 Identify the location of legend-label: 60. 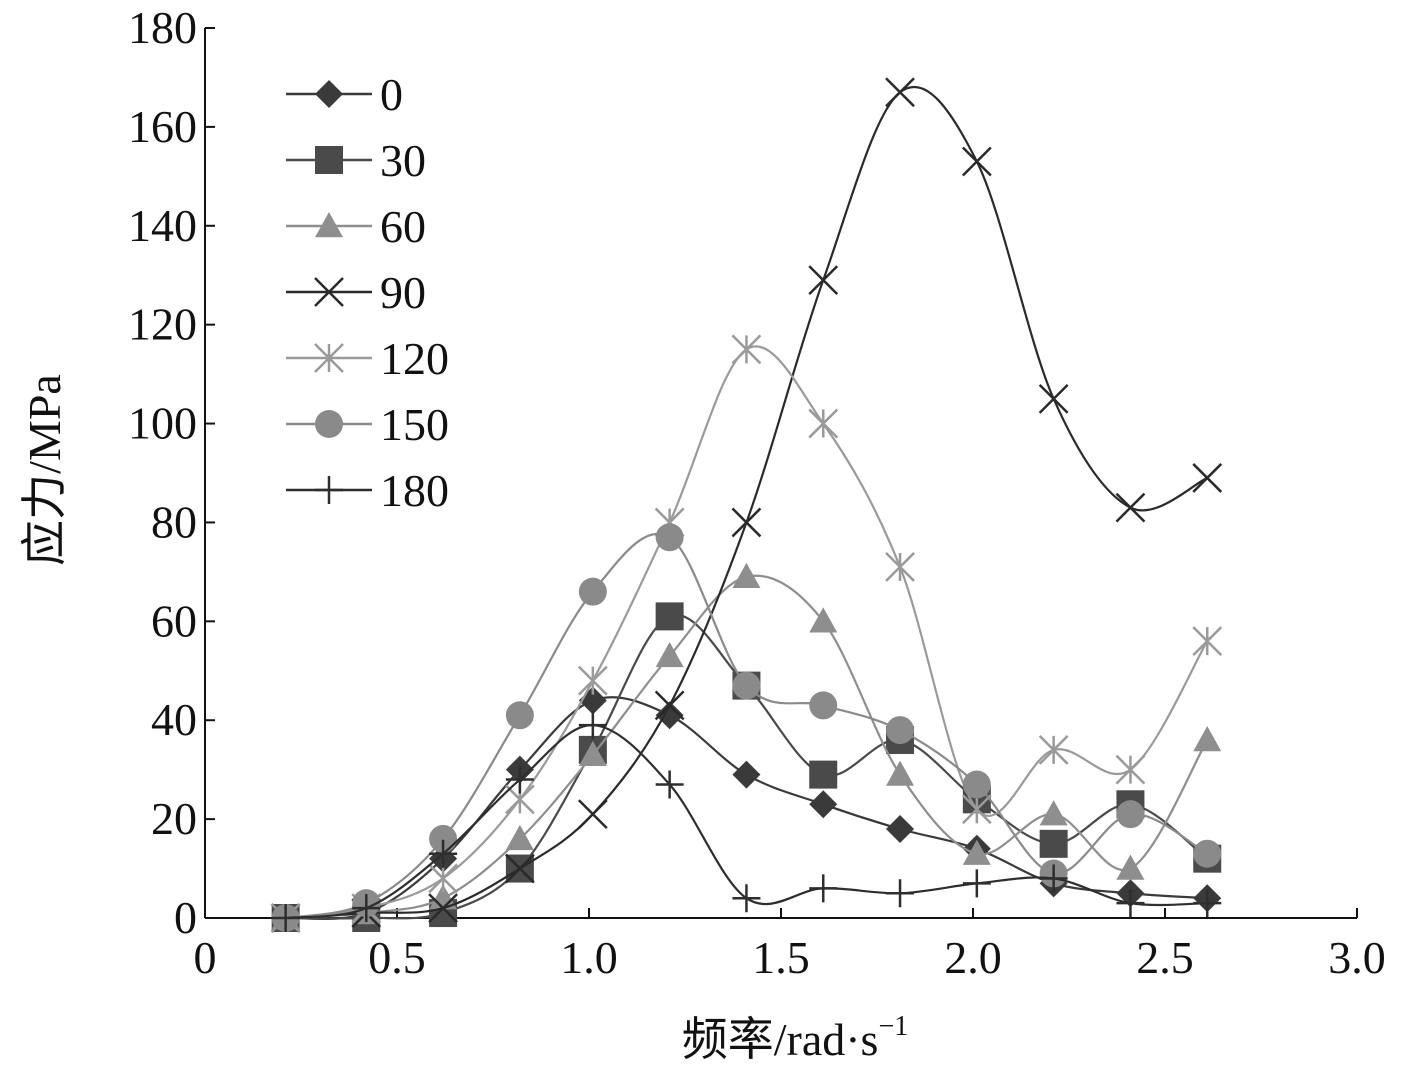
(403, 226).